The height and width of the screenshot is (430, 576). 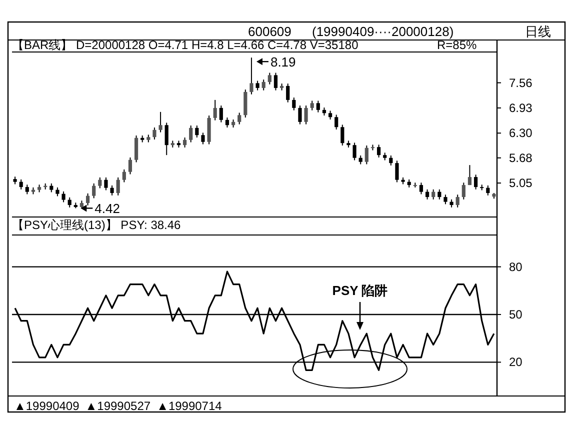 What do you see at coordinates (521, 157) in the screenshot?
I see `y-tick-label: 5.68` at bounding box center [521, 157].